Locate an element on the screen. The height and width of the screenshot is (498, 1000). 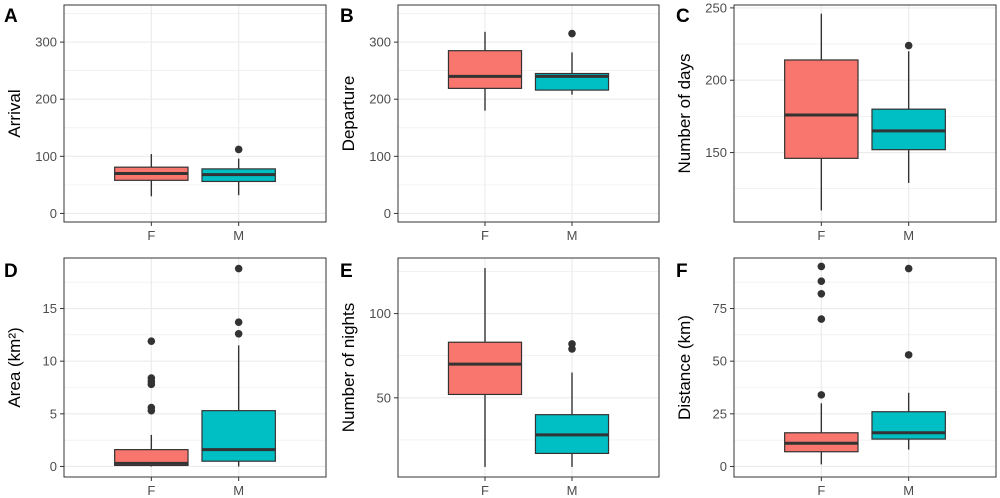
panel-letter: E is located at coordinates (346, 271).